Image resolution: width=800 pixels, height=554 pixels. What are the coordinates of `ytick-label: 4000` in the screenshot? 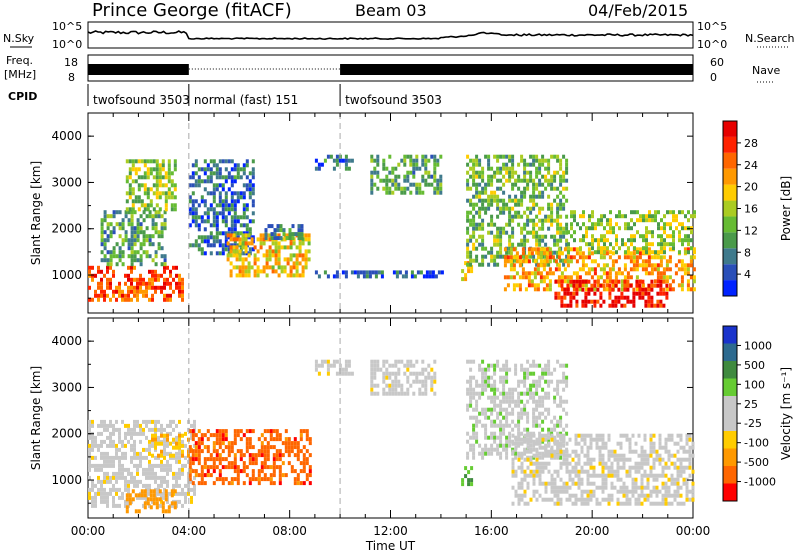 It's located at (66, 341).